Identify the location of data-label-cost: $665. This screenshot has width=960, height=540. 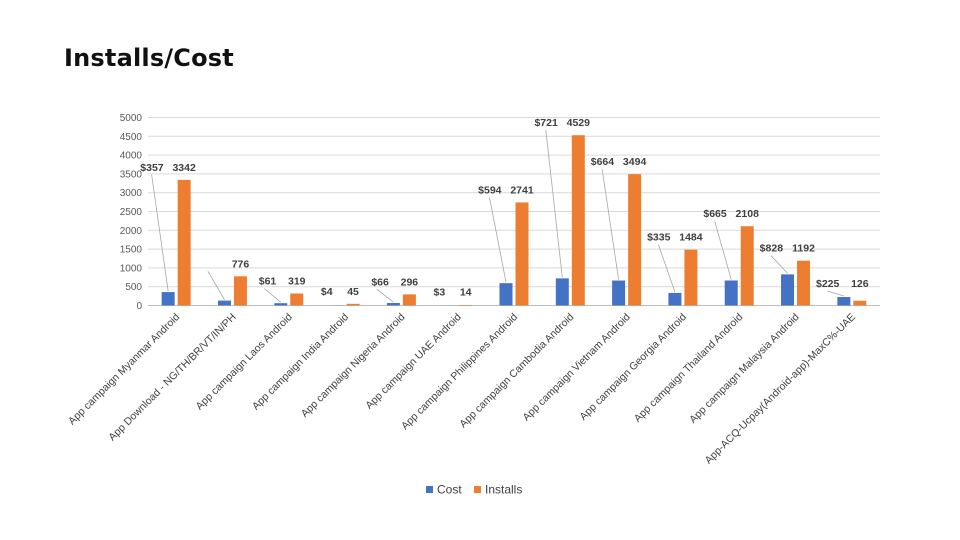
(715, 214).